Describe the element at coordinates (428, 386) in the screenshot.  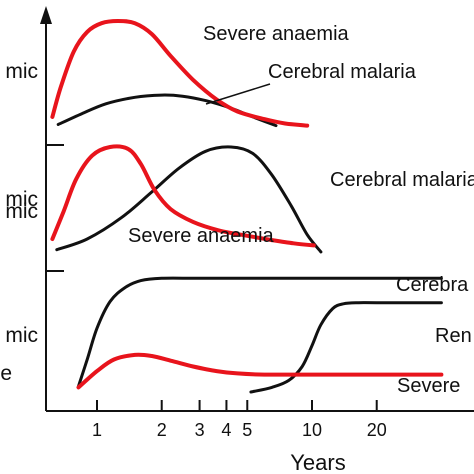
I see `panel3-label-severe: Severe` at that location.